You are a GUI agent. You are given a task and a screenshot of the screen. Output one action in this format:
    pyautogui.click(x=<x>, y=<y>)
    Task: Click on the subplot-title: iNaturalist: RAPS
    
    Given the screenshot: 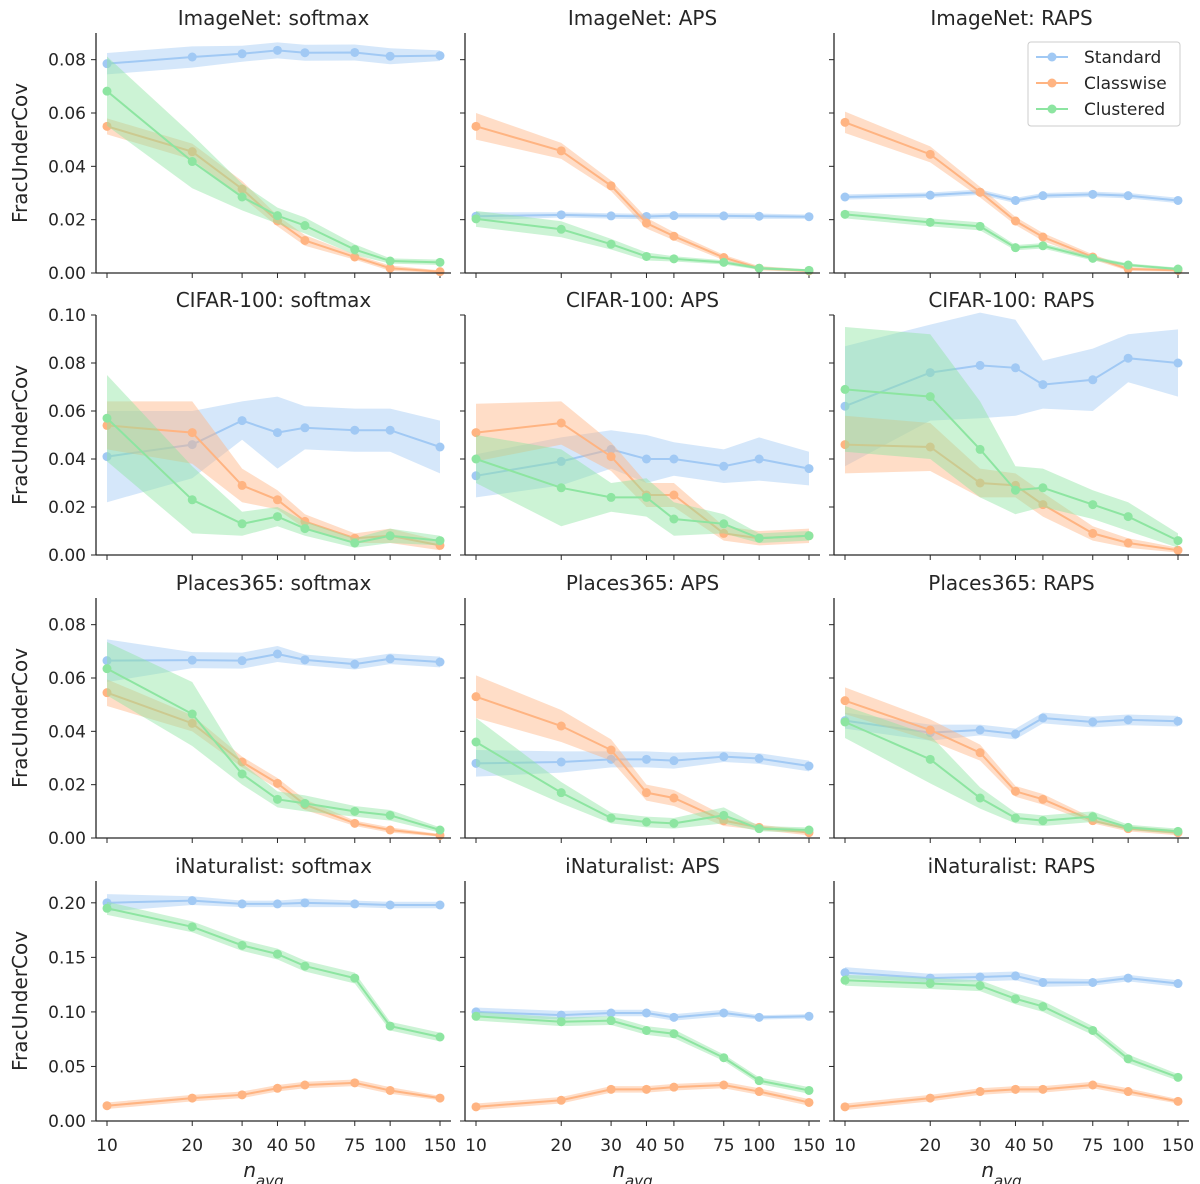 What is the action you would take?
    pyautogui.click(x=1012, y=866)
    